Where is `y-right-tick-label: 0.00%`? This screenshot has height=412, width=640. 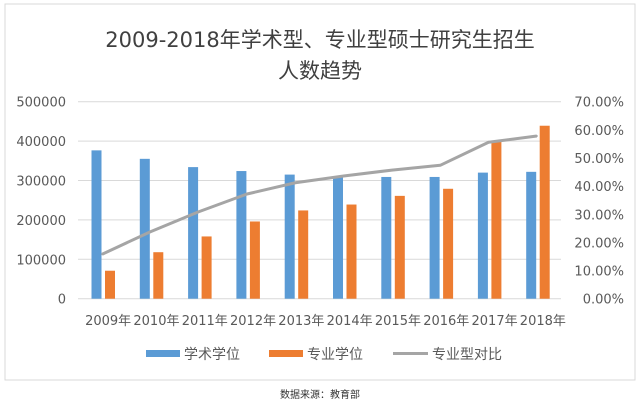
y-right-tick-label: 0.00% is located at coordinates (603, 300).